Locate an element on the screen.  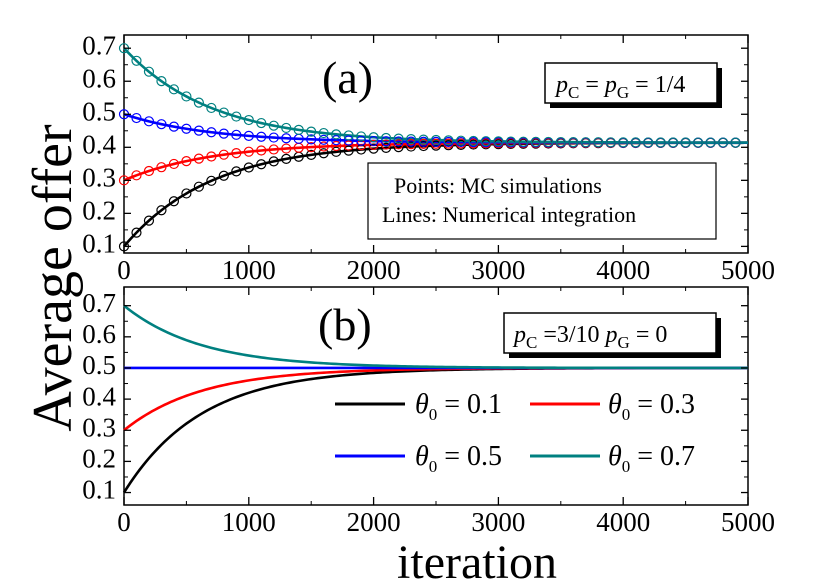
panel-a-xtick-label: 1000 is located at coordinates (249, 270).